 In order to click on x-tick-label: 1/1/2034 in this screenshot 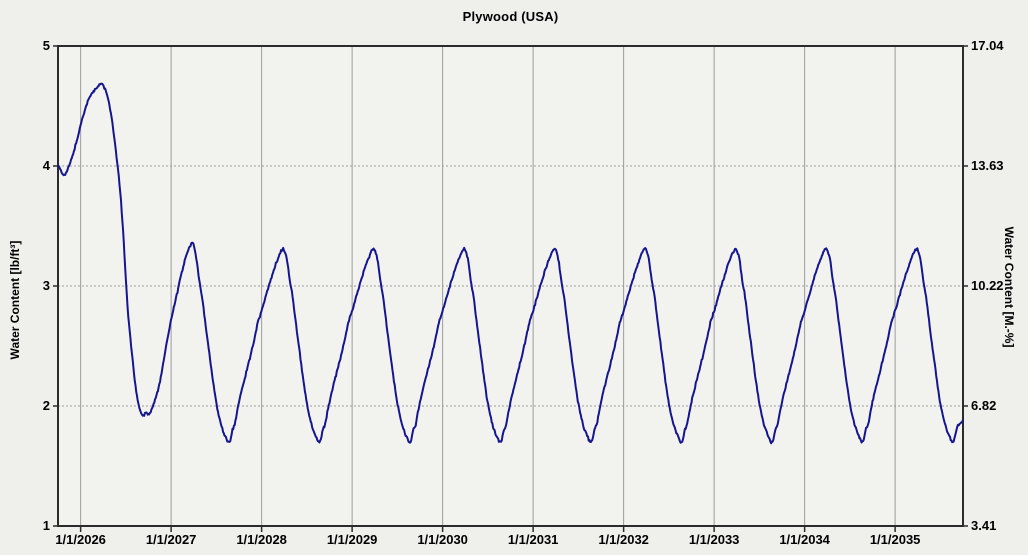, I will do `click(804, 539)`.